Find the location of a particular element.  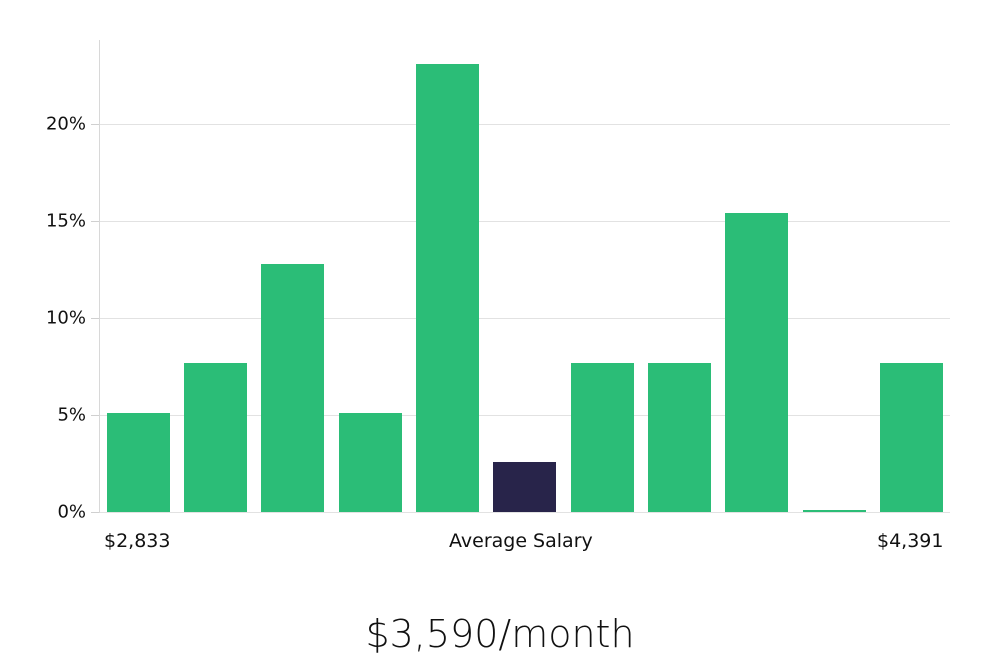

x-max-label: $4,391 is located at coordinates (910, 541).